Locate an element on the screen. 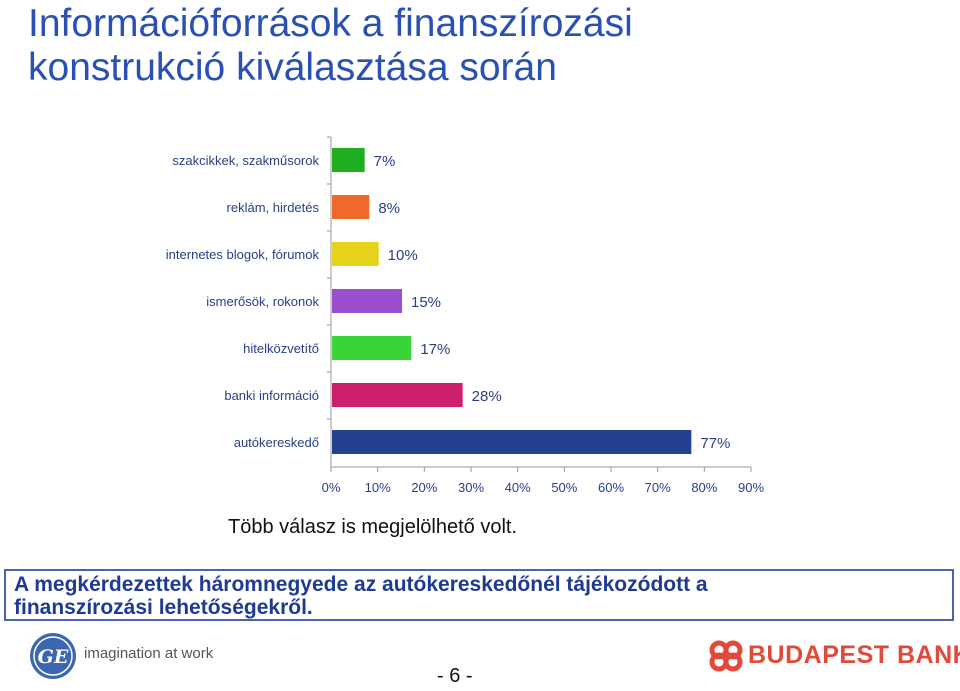 This screenshot has height=691, width=960. category-label: ismerősök, rokonok is located at coordinates (262, 301).